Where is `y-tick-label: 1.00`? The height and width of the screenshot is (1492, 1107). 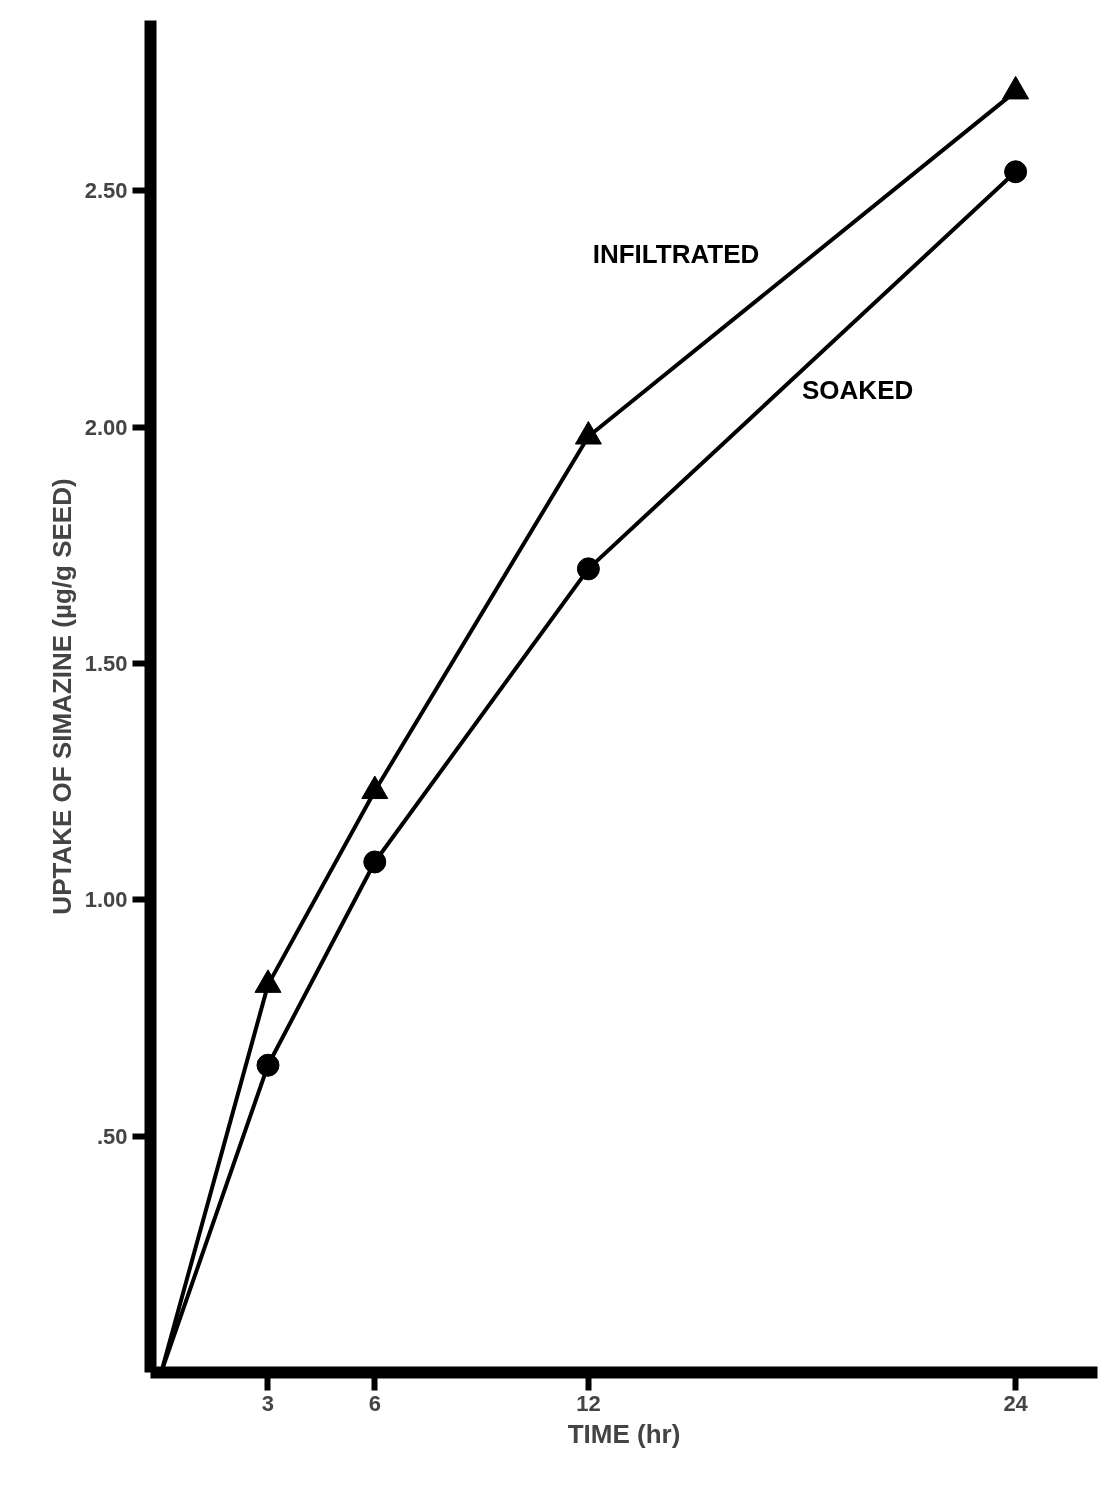 y-tick-label: 1.00 is located at coordinates (106, 900).